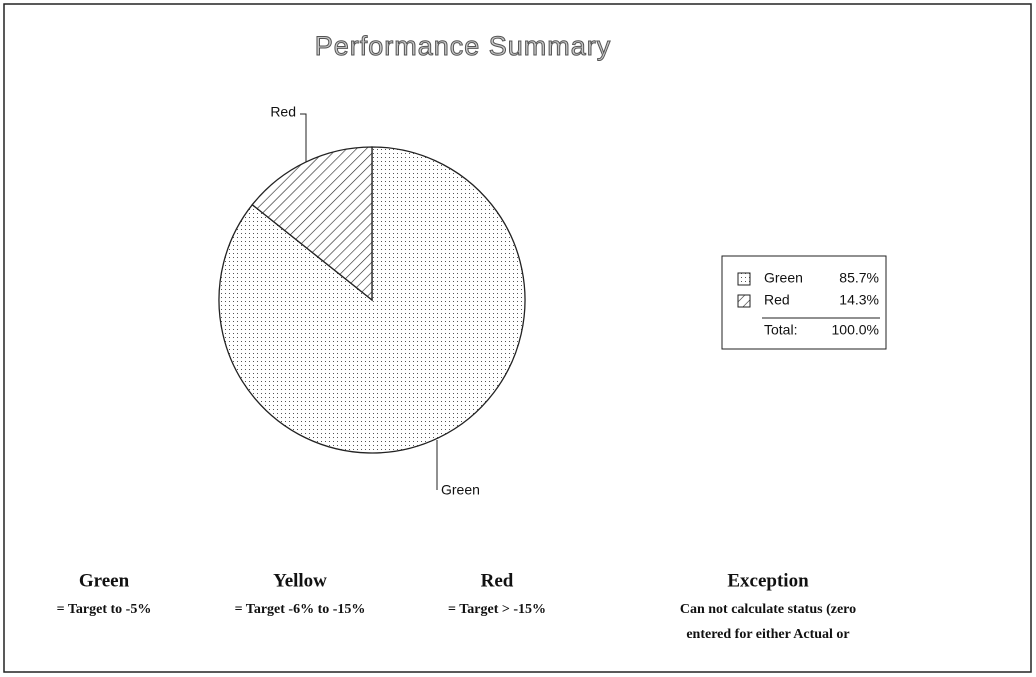  What do you see at coordinates (497, 609) in the screenshot?
I see `key-description: = Target > -15%` at bounding box center [497, 609].